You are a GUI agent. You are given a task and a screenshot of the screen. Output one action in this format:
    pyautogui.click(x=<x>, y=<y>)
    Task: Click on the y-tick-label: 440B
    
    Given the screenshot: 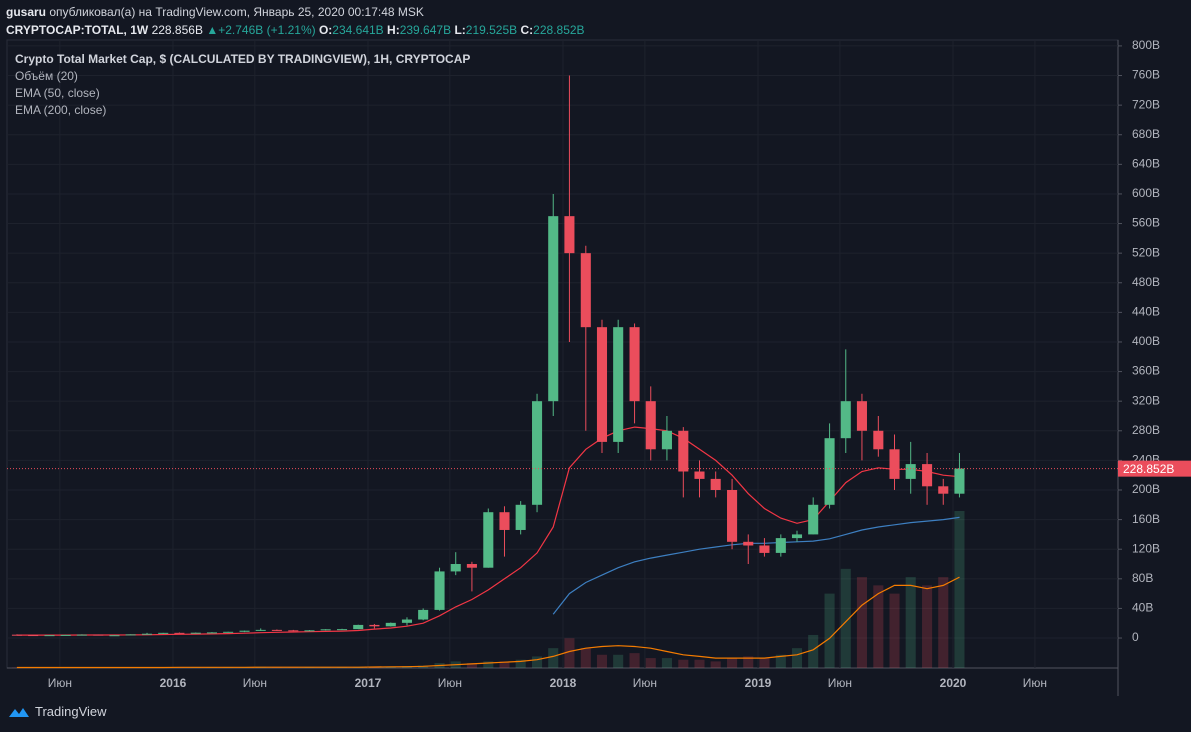 What is the action you would take?
    pyautogui.click(x=1146, y=312)
    